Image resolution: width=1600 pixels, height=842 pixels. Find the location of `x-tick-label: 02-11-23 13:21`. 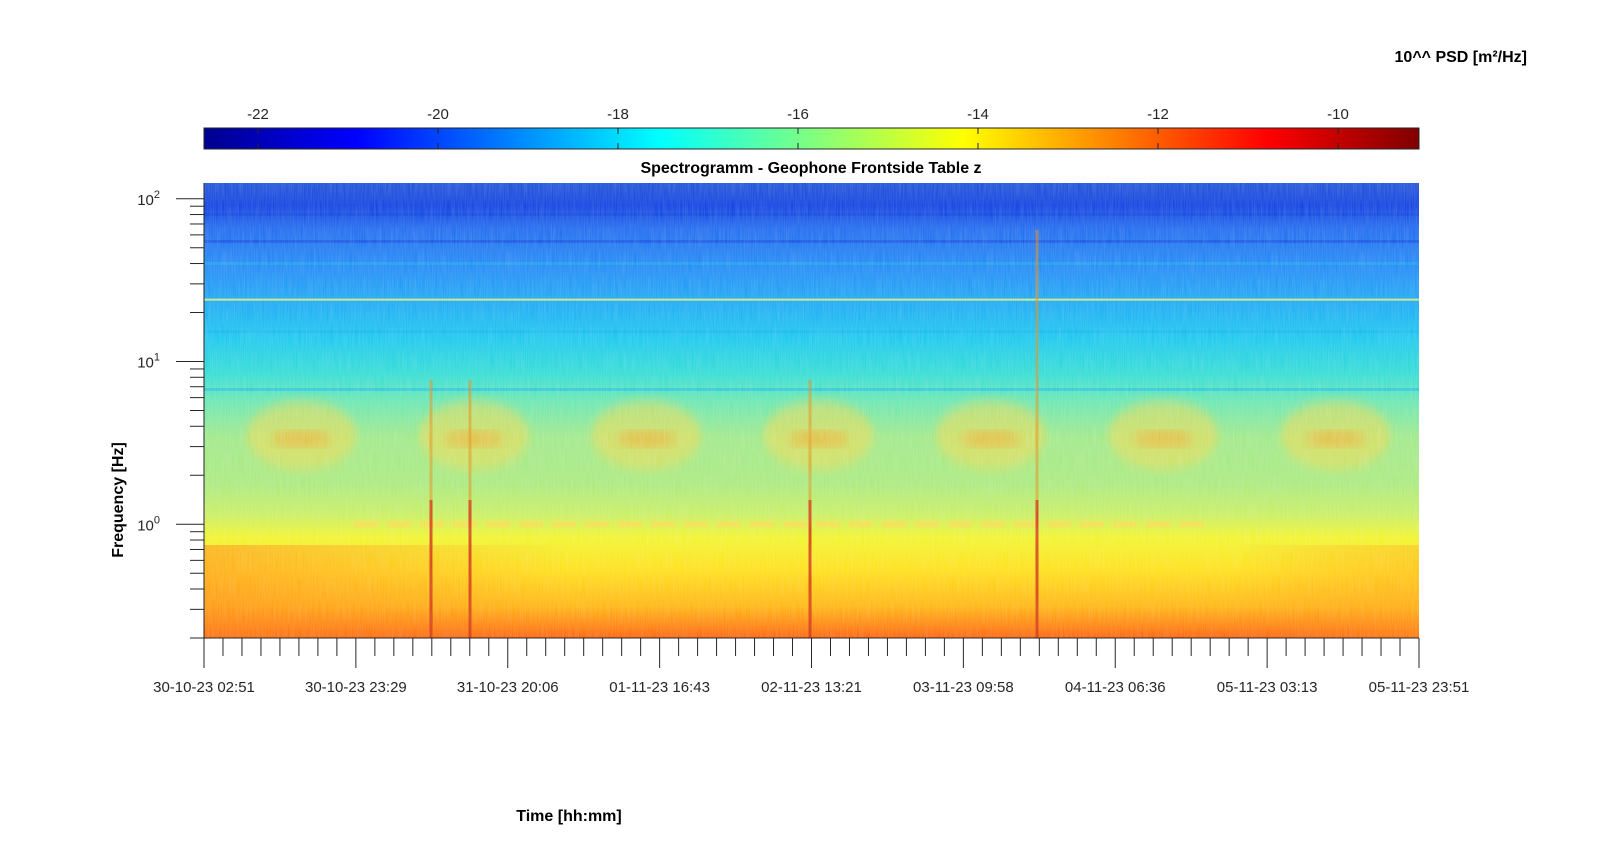

x-tick-label: 02-11-23 13:21 is located at coordinates (811, 687).